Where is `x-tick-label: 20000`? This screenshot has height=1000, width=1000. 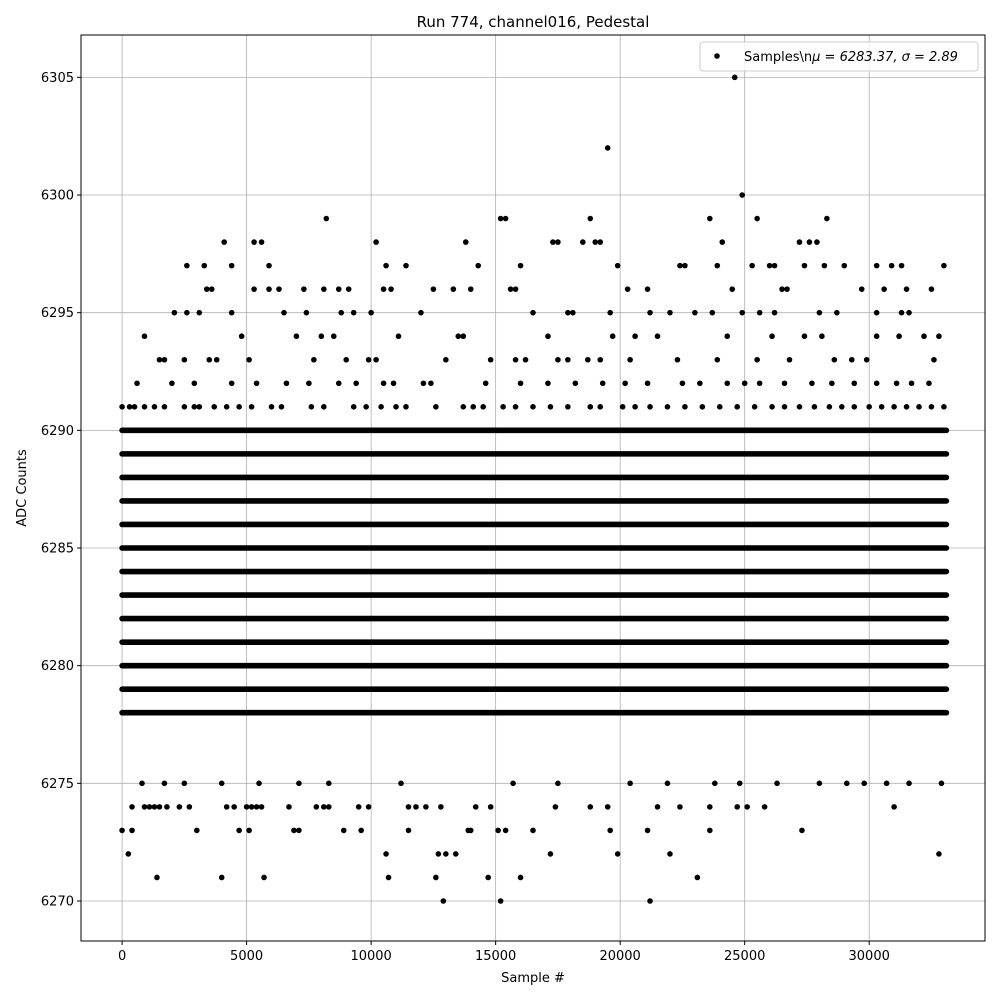
x-tick-label: 20000 is located at coordinates (619, 956).